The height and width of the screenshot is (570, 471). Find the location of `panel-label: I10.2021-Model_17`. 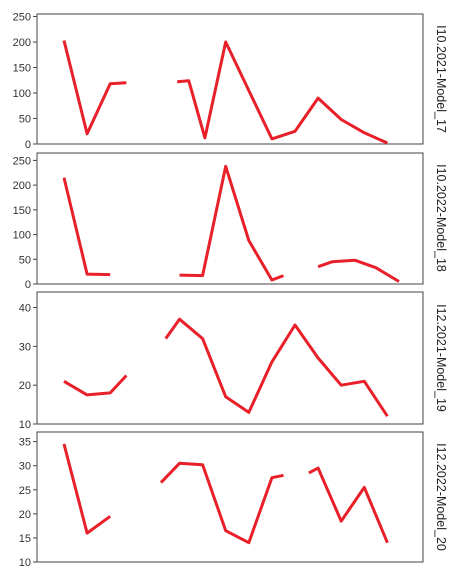

panel-label: I10.2021-Model_17 is located at coordinates (441, 79).